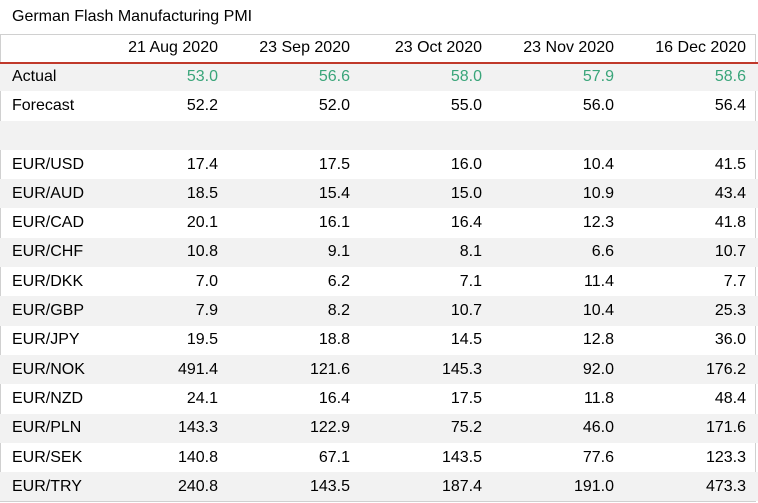  Describe the element at coordinates (560, 428) in the screenshot. I see `table-cell: 46.0` at that location.